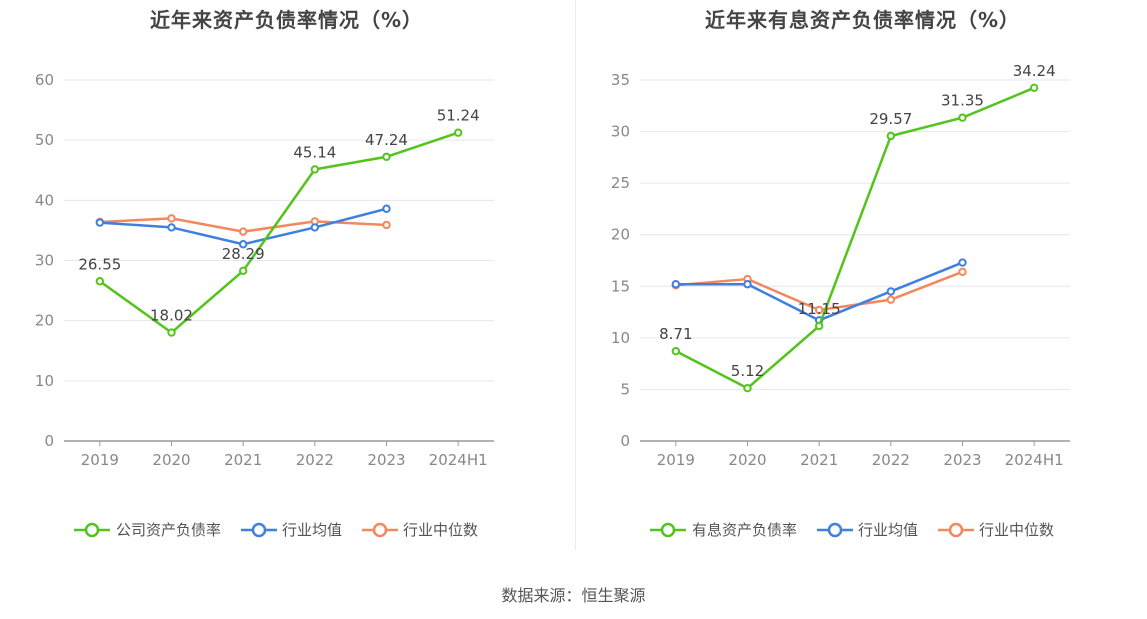 This screenshot has width=1147, height=619. Describe the element at coordinates (573, 595) in the screenshot. I see `data-source-note: 数据来源：恒生聚源` at that location.